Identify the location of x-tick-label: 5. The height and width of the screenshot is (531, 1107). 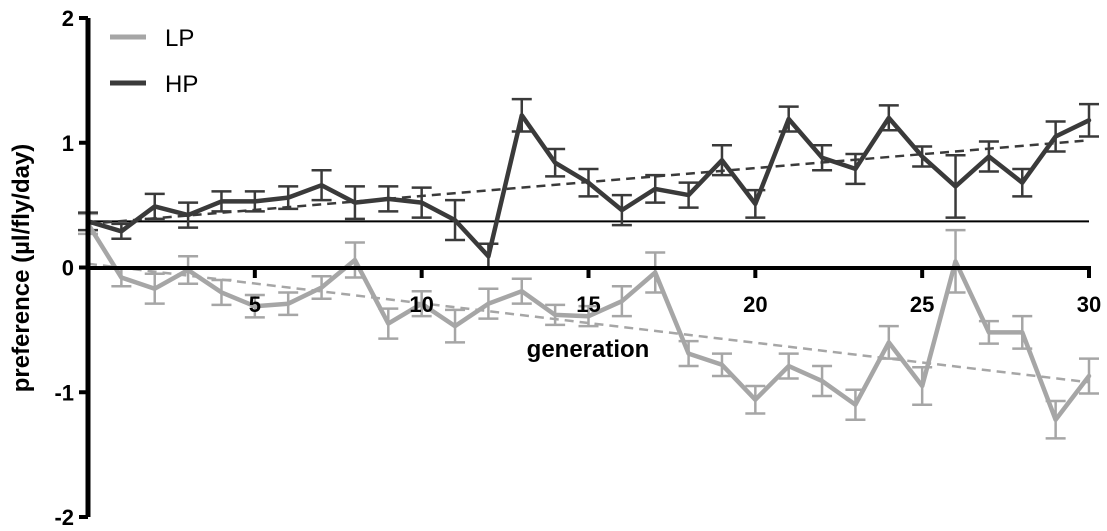
(255, 304).